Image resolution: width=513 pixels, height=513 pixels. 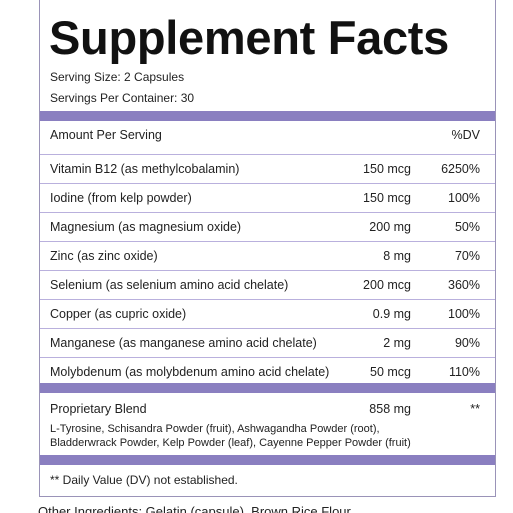 What do you see at coordinates (464, 285) in the screenshot?
I see `nutrient-dv: 360%` at bounding box center [464, 285].